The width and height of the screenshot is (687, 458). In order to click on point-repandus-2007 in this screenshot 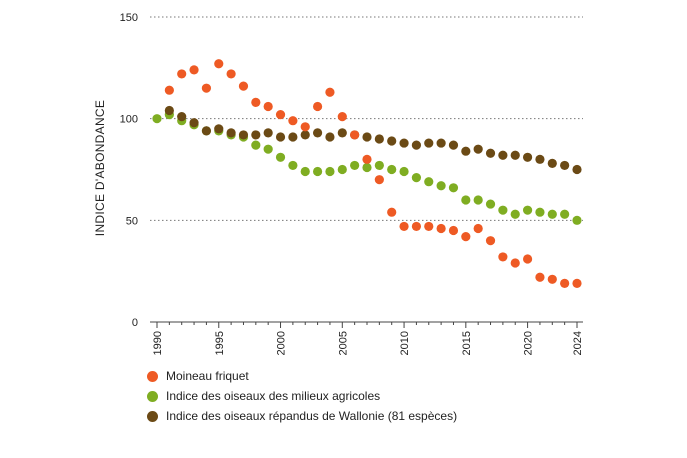, I will do `click(367, 137)`.